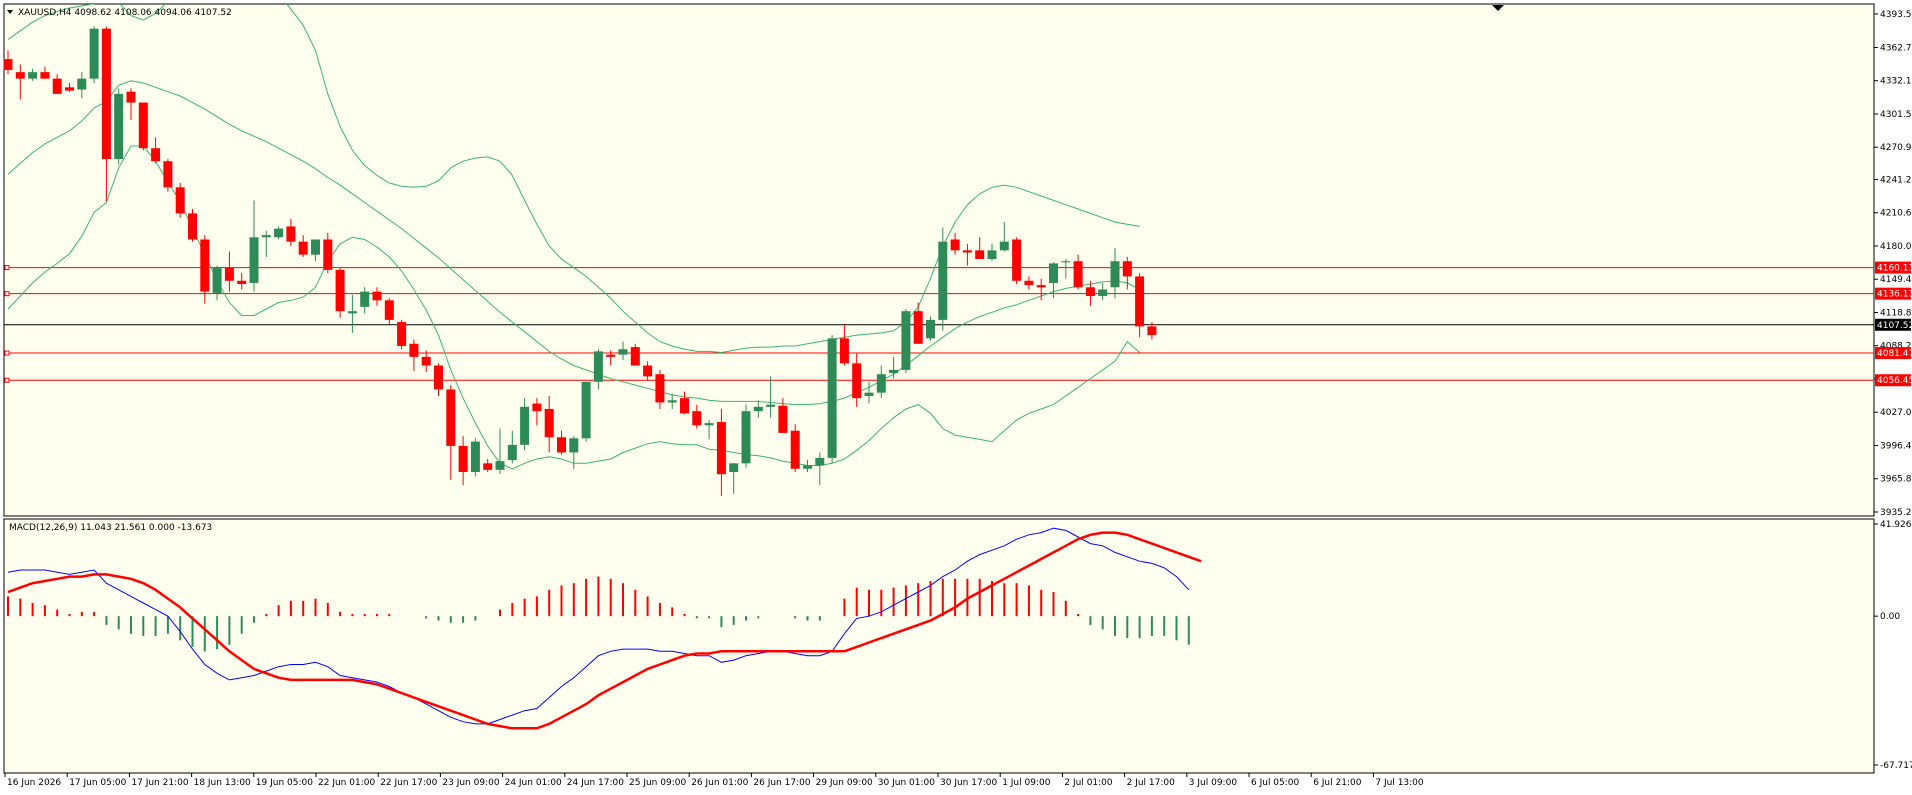 This screenshot has width=1912, height=795. I want to click on price-tick-label: 4118.80, so click(1896, 313).